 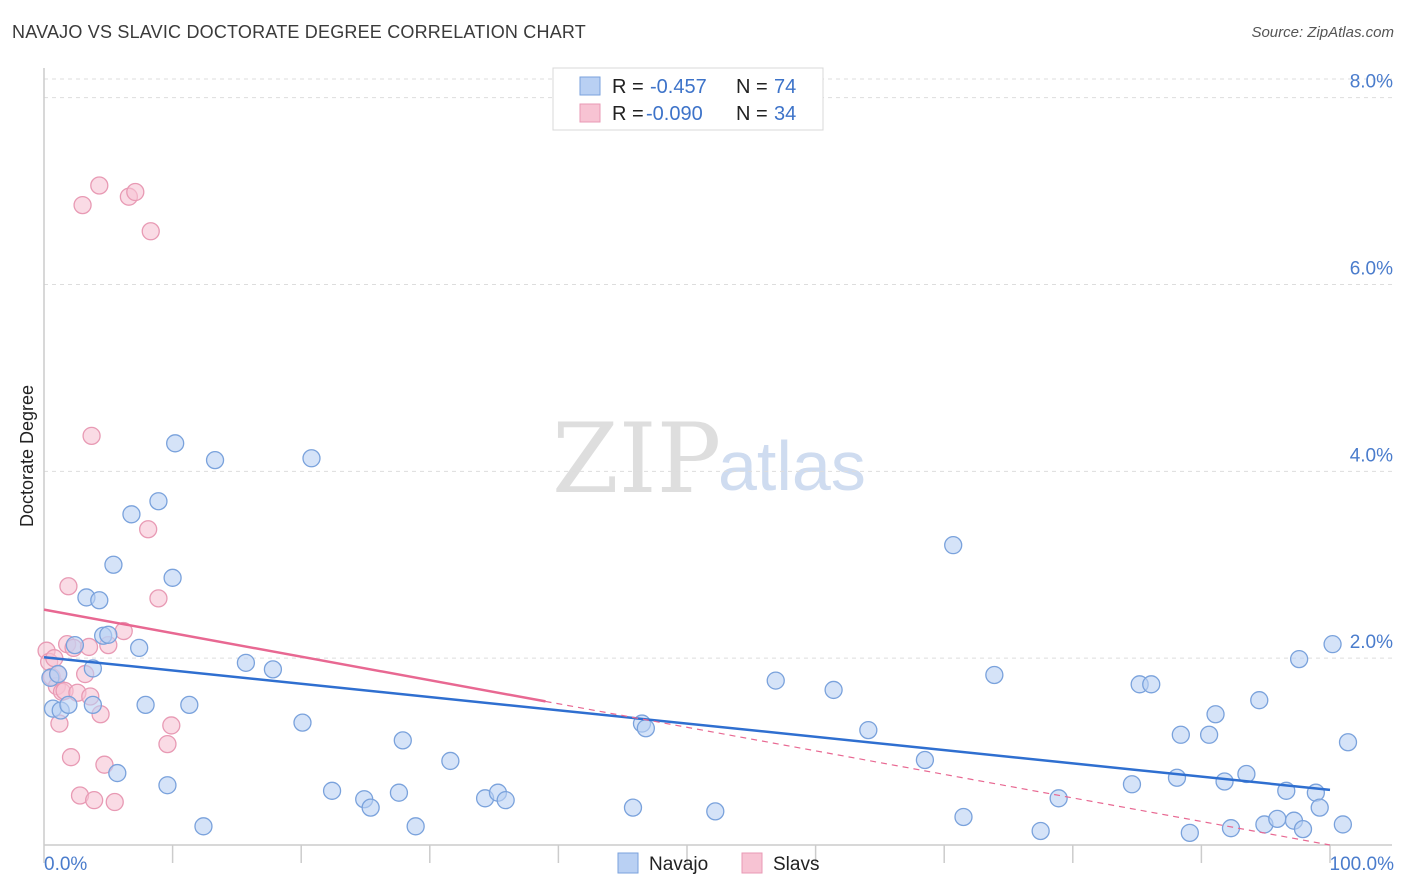 What do you see at coordinates (27, 456) in the screenshot?
I see `y-axis-label: Doctorate Degree` at bounding box center [27, 456].